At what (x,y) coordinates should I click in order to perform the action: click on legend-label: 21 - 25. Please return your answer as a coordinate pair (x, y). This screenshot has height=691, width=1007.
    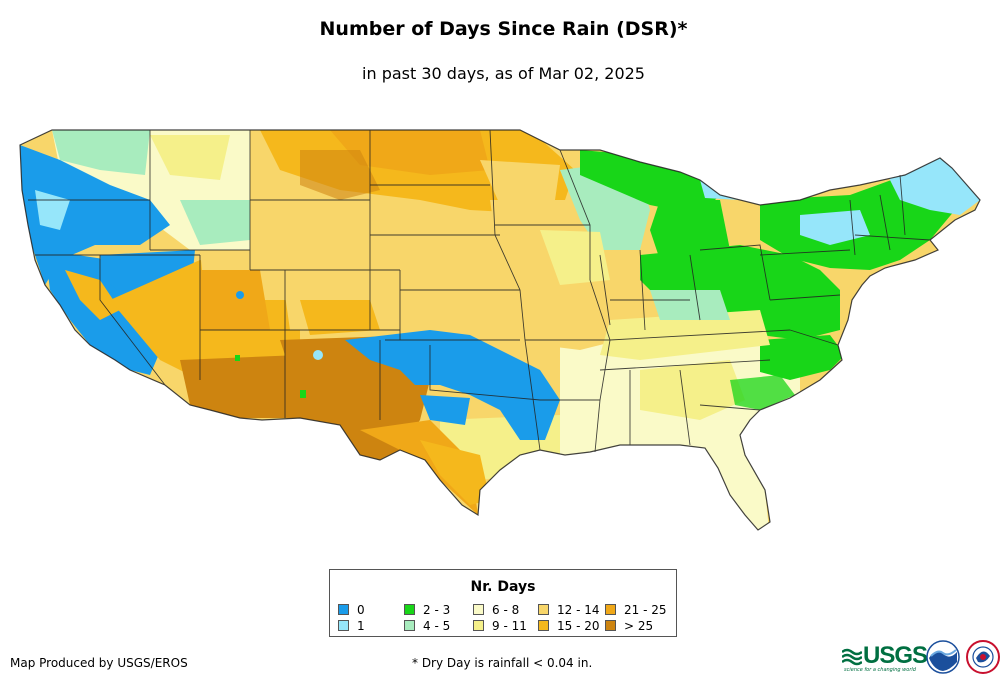
    Looking at the image, I should click on (645, 610).